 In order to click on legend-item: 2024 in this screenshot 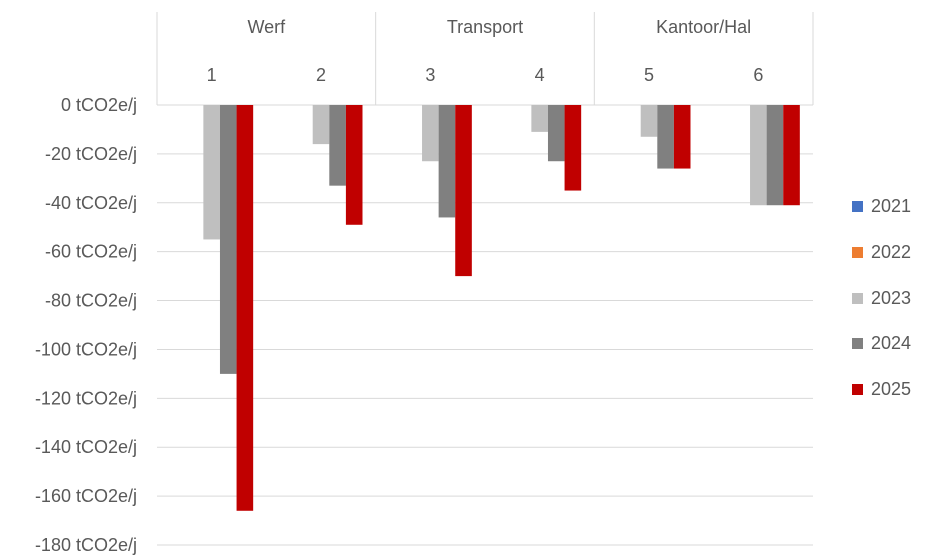, I will do `click(890, 344)`.